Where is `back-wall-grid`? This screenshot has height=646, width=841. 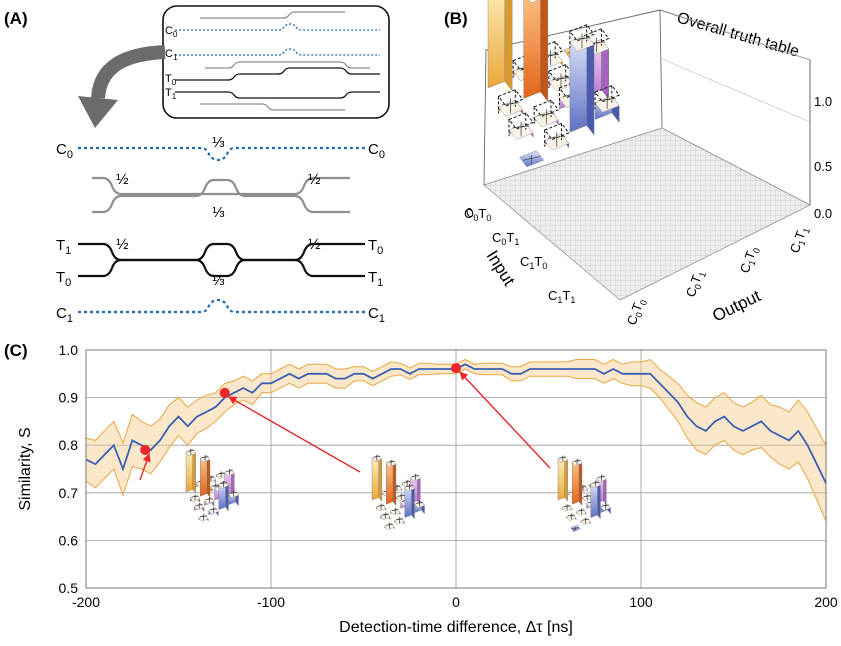
back-wall-grid is located at coordinates (736, 66).